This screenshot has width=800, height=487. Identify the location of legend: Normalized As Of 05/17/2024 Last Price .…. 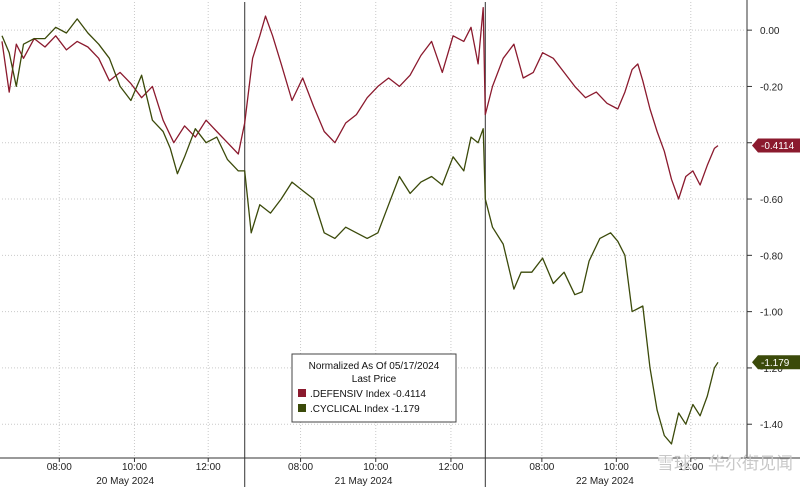
(374, 388).